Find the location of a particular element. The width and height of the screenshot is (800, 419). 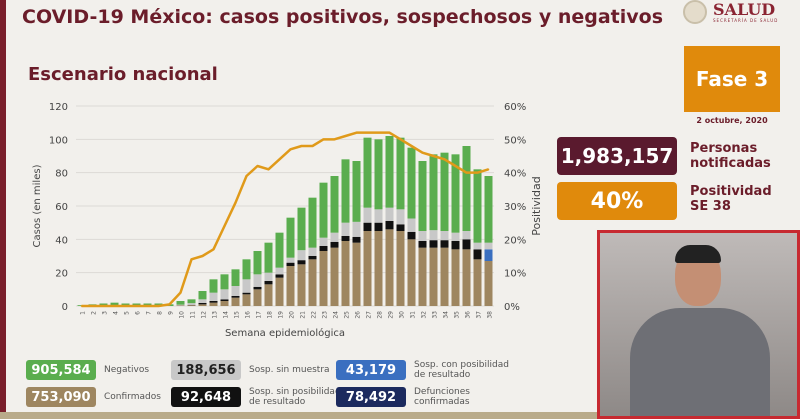

y-tick-label: 0 is located at coordinates (65, 307).